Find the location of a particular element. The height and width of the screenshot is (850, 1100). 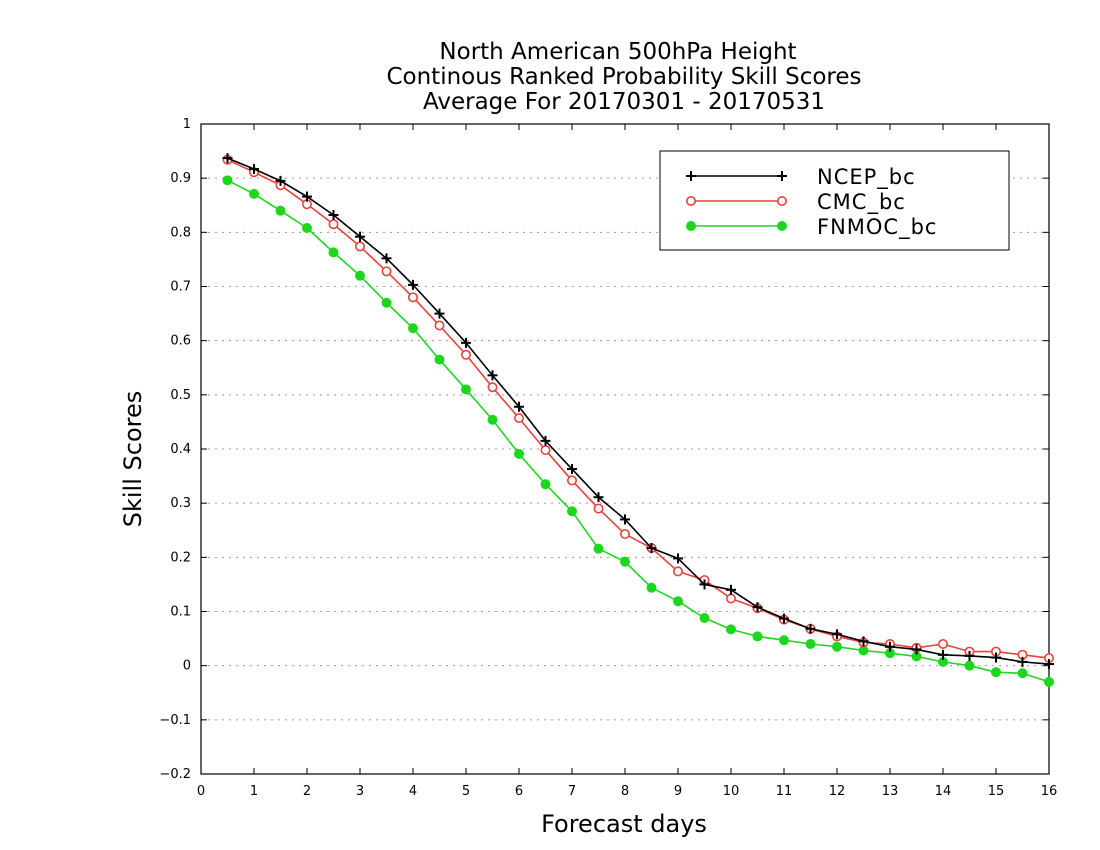

legend-entry-cmc-bc: CMC_bc is located at coordinates (795, 202).